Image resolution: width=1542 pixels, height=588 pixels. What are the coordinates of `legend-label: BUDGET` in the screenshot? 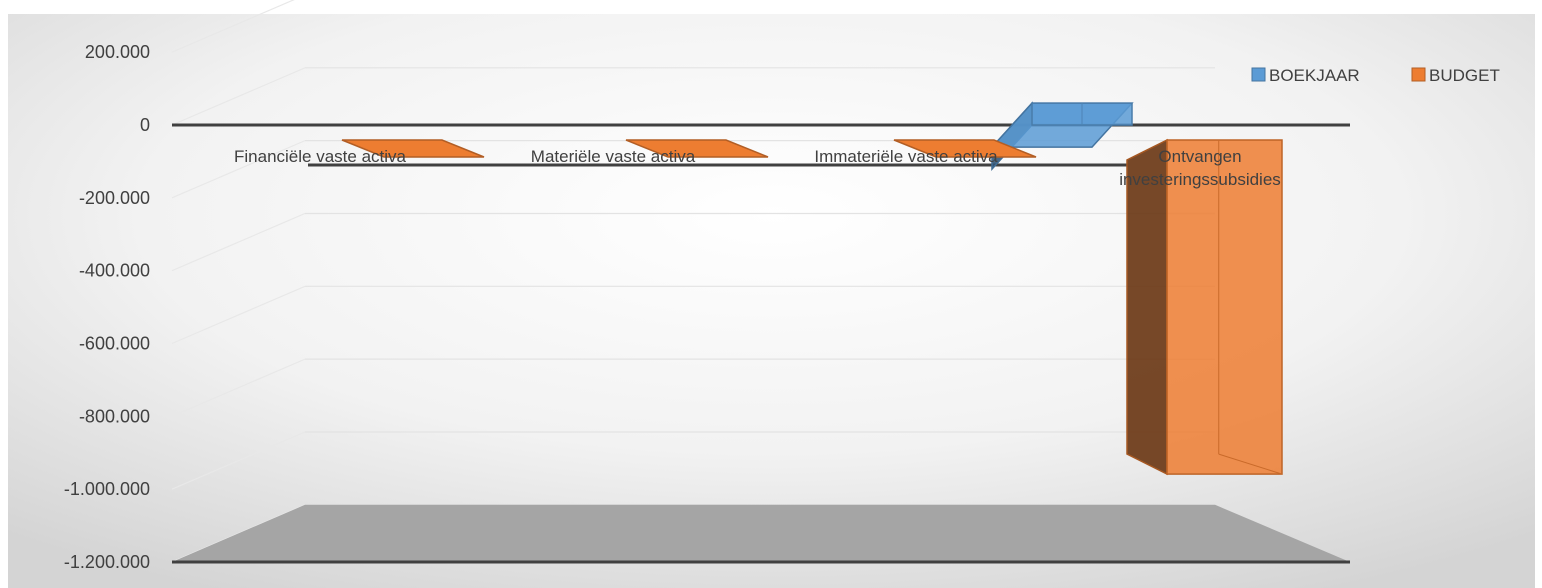 It's located at (1464, 75).